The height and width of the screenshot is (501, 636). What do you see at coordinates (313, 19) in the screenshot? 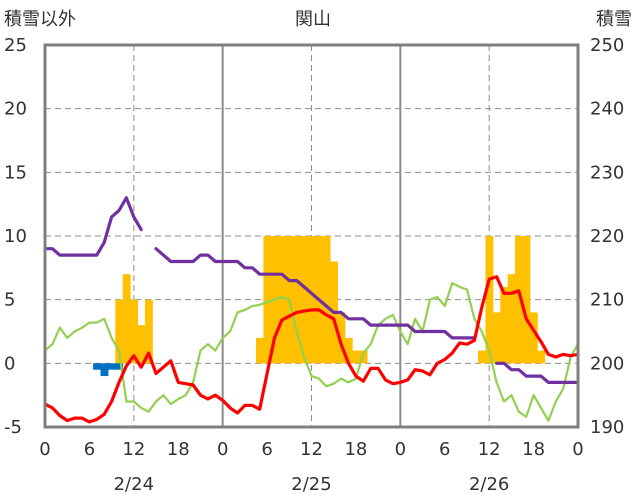
I see `chart-title: 関山` at bounding box center [313, 19].